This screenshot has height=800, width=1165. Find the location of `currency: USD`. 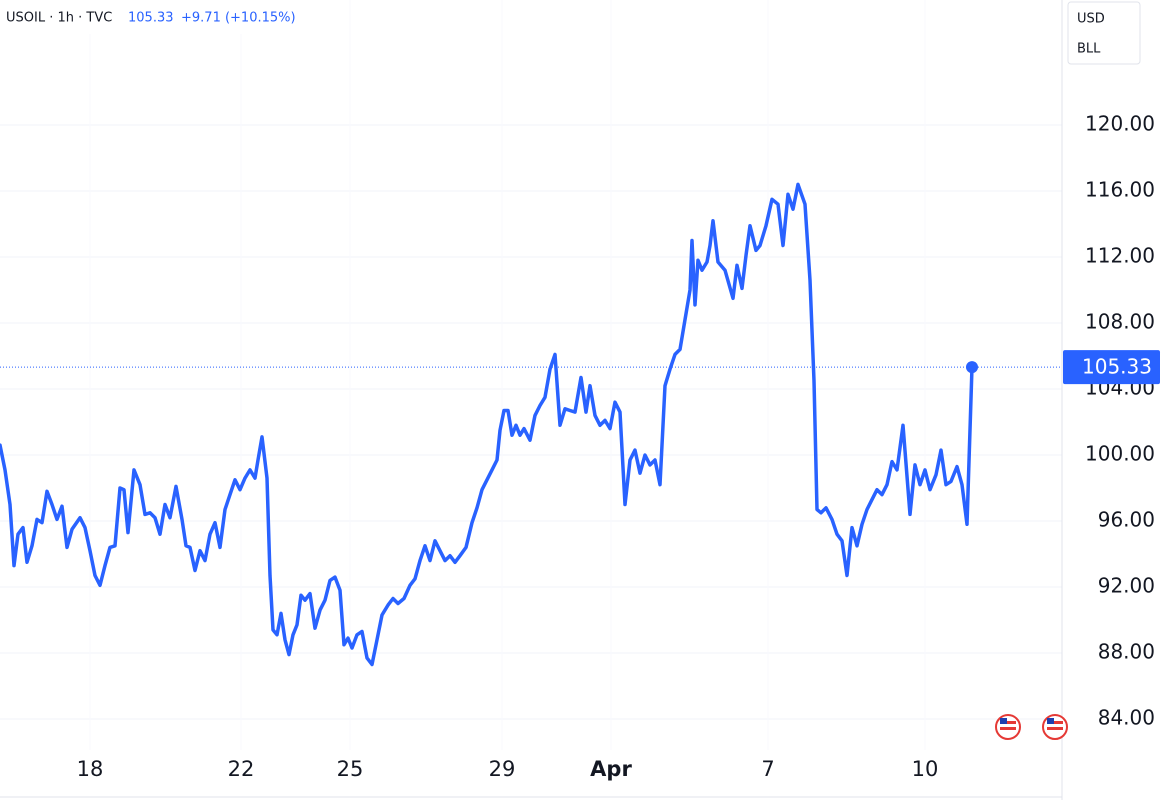

currency: USD is located at coordinates (1091, 19).